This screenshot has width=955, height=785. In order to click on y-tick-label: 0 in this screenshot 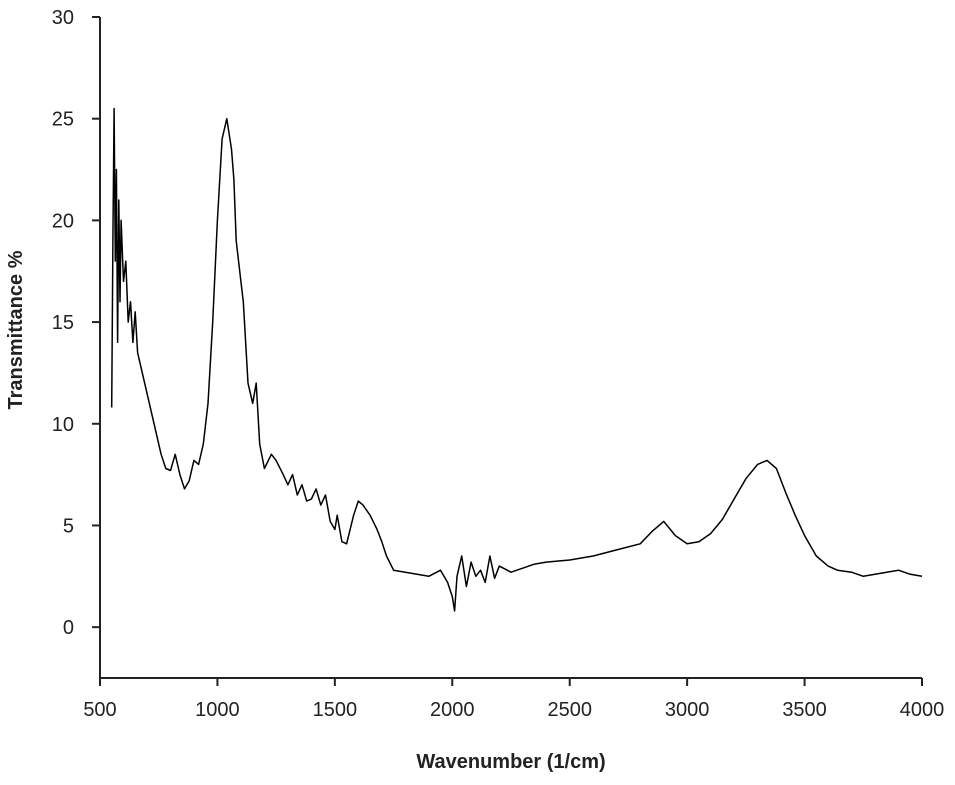, I will do `click(68, 628)`.